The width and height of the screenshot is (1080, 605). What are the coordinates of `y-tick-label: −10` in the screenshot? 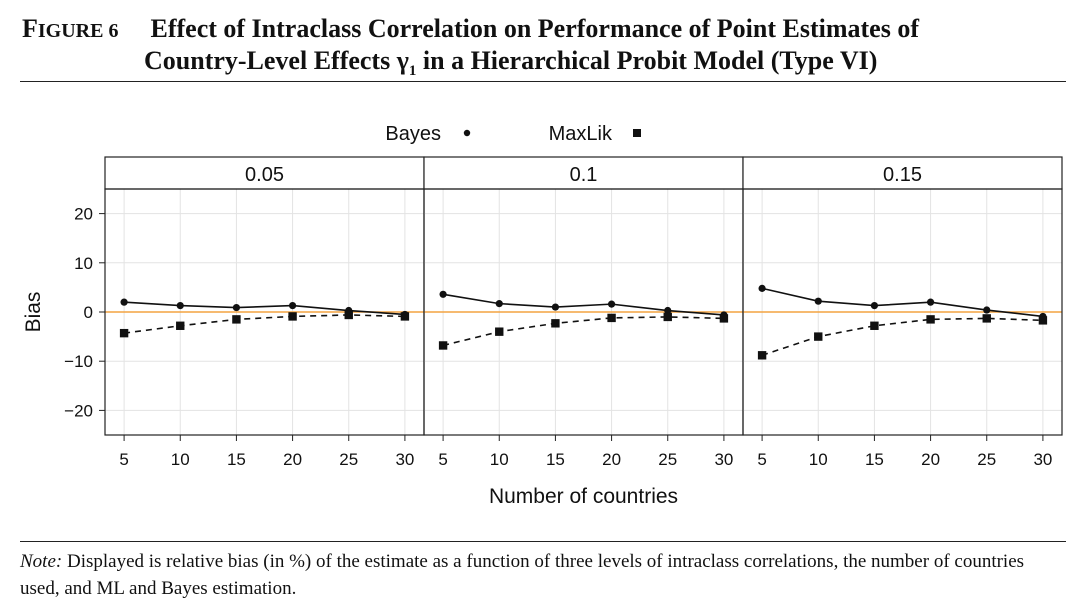 It's located at (78, 361).